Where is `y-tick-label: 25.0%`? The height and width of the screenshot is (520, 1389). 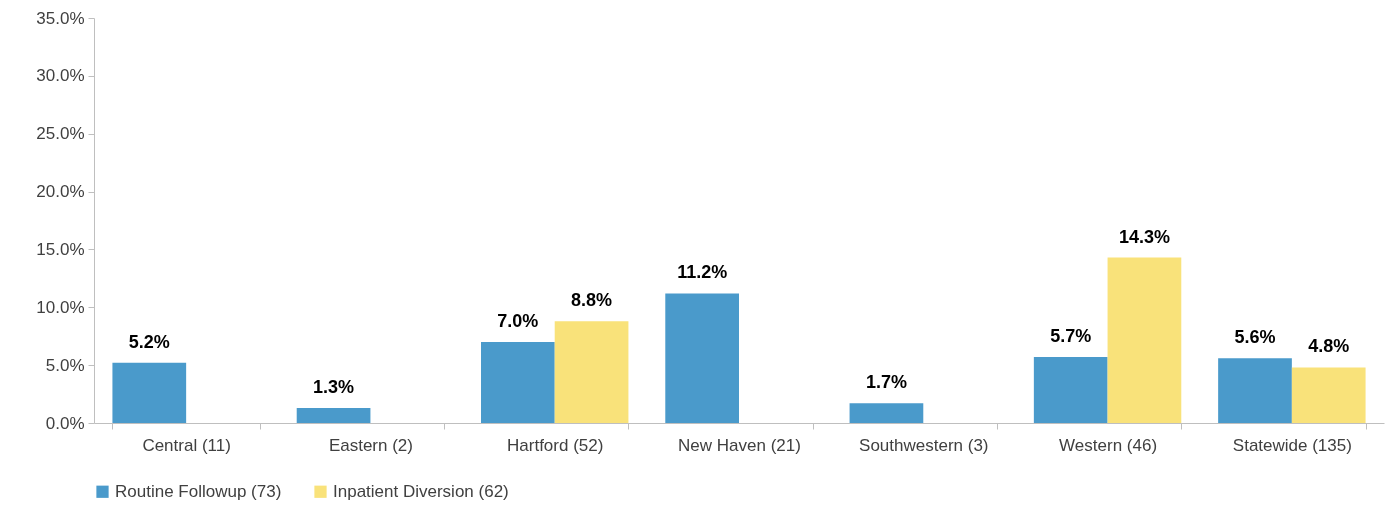 y-tick-label: 25.0% is located at coordinates (60, 134).